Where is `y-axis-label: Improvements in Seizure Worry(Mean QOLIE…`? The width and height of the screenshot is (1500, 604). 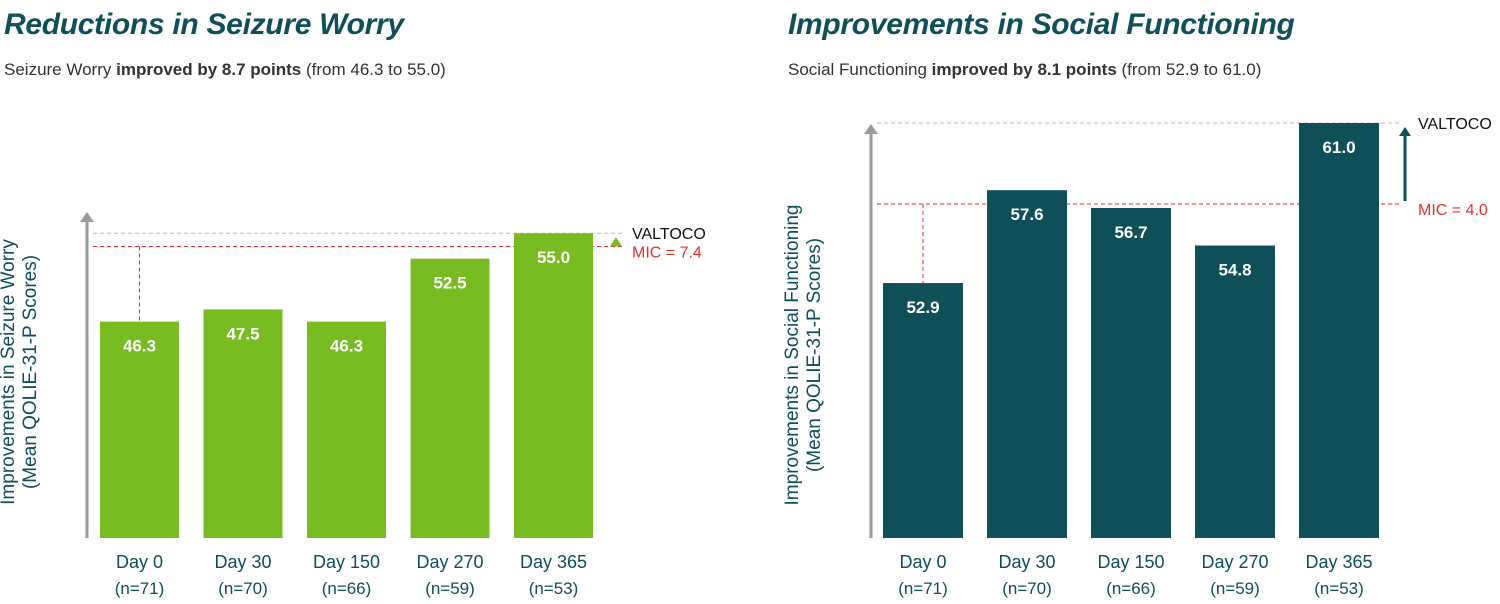 y-axis-label: Improvements in Seizure Worry(Mean QOLIE… is located at coordinates (20, 372).